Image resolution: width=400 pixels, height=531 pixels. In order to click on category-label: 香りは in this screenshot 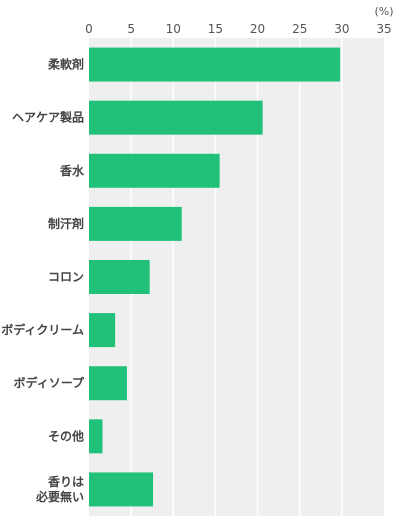, I will do `click(65, 481)`.